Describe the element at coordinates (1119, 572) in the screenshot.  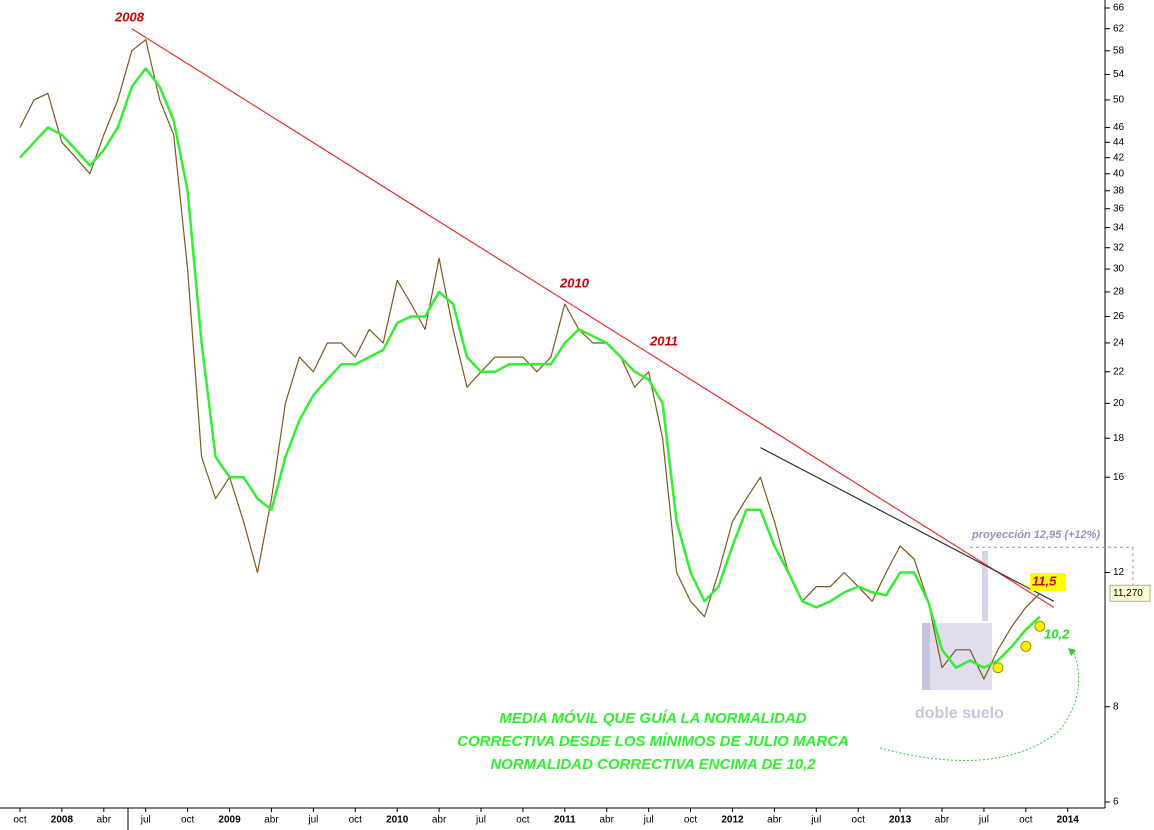
I see `y-tick-label: 12` at that location.